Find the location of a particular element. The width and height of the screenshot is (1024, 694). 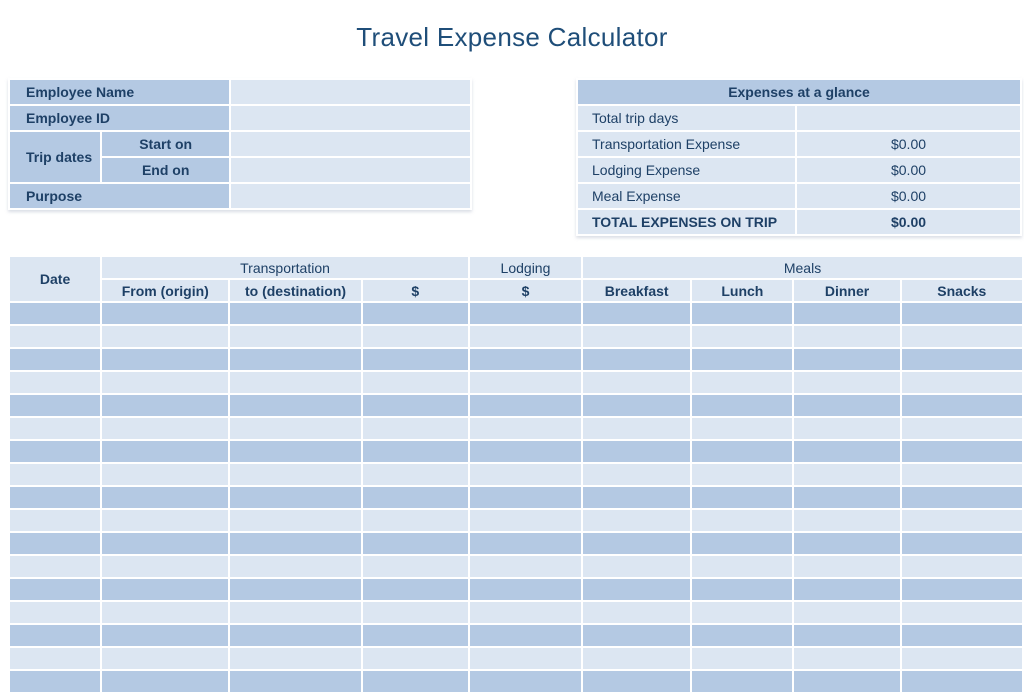

employee-id-value-cell is located at coordinates (350, 118).